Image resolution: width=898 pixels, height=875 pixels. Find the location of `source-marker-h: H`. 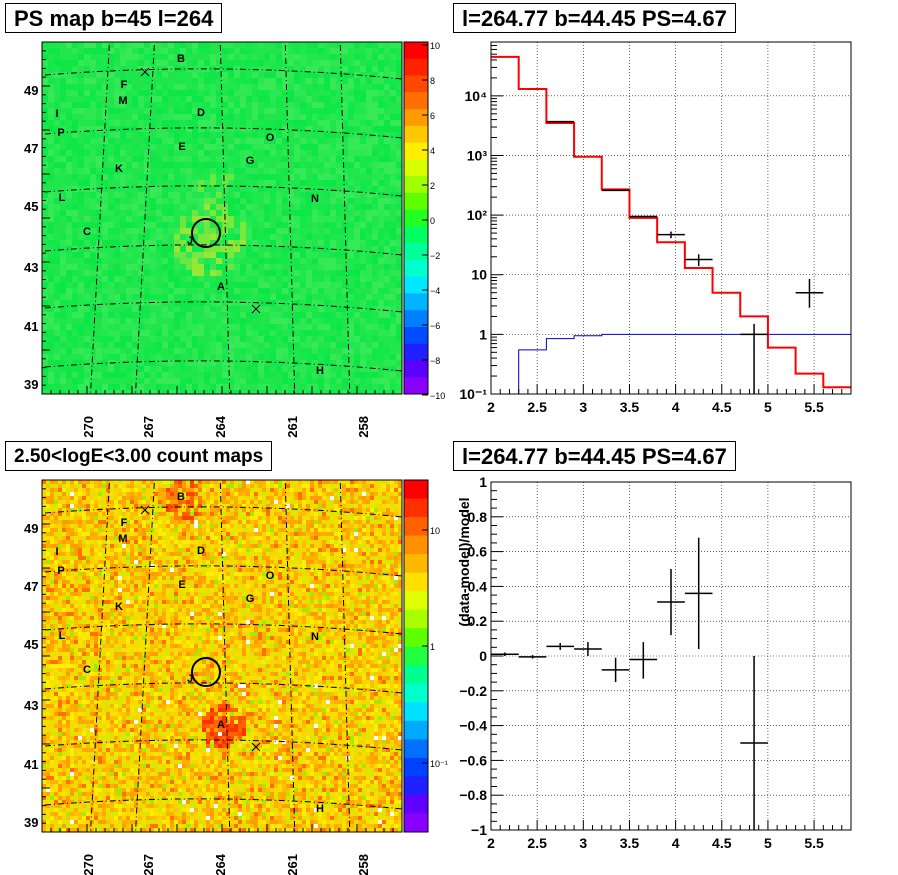

source-marker-h: H is located at coordinates (320, 371).